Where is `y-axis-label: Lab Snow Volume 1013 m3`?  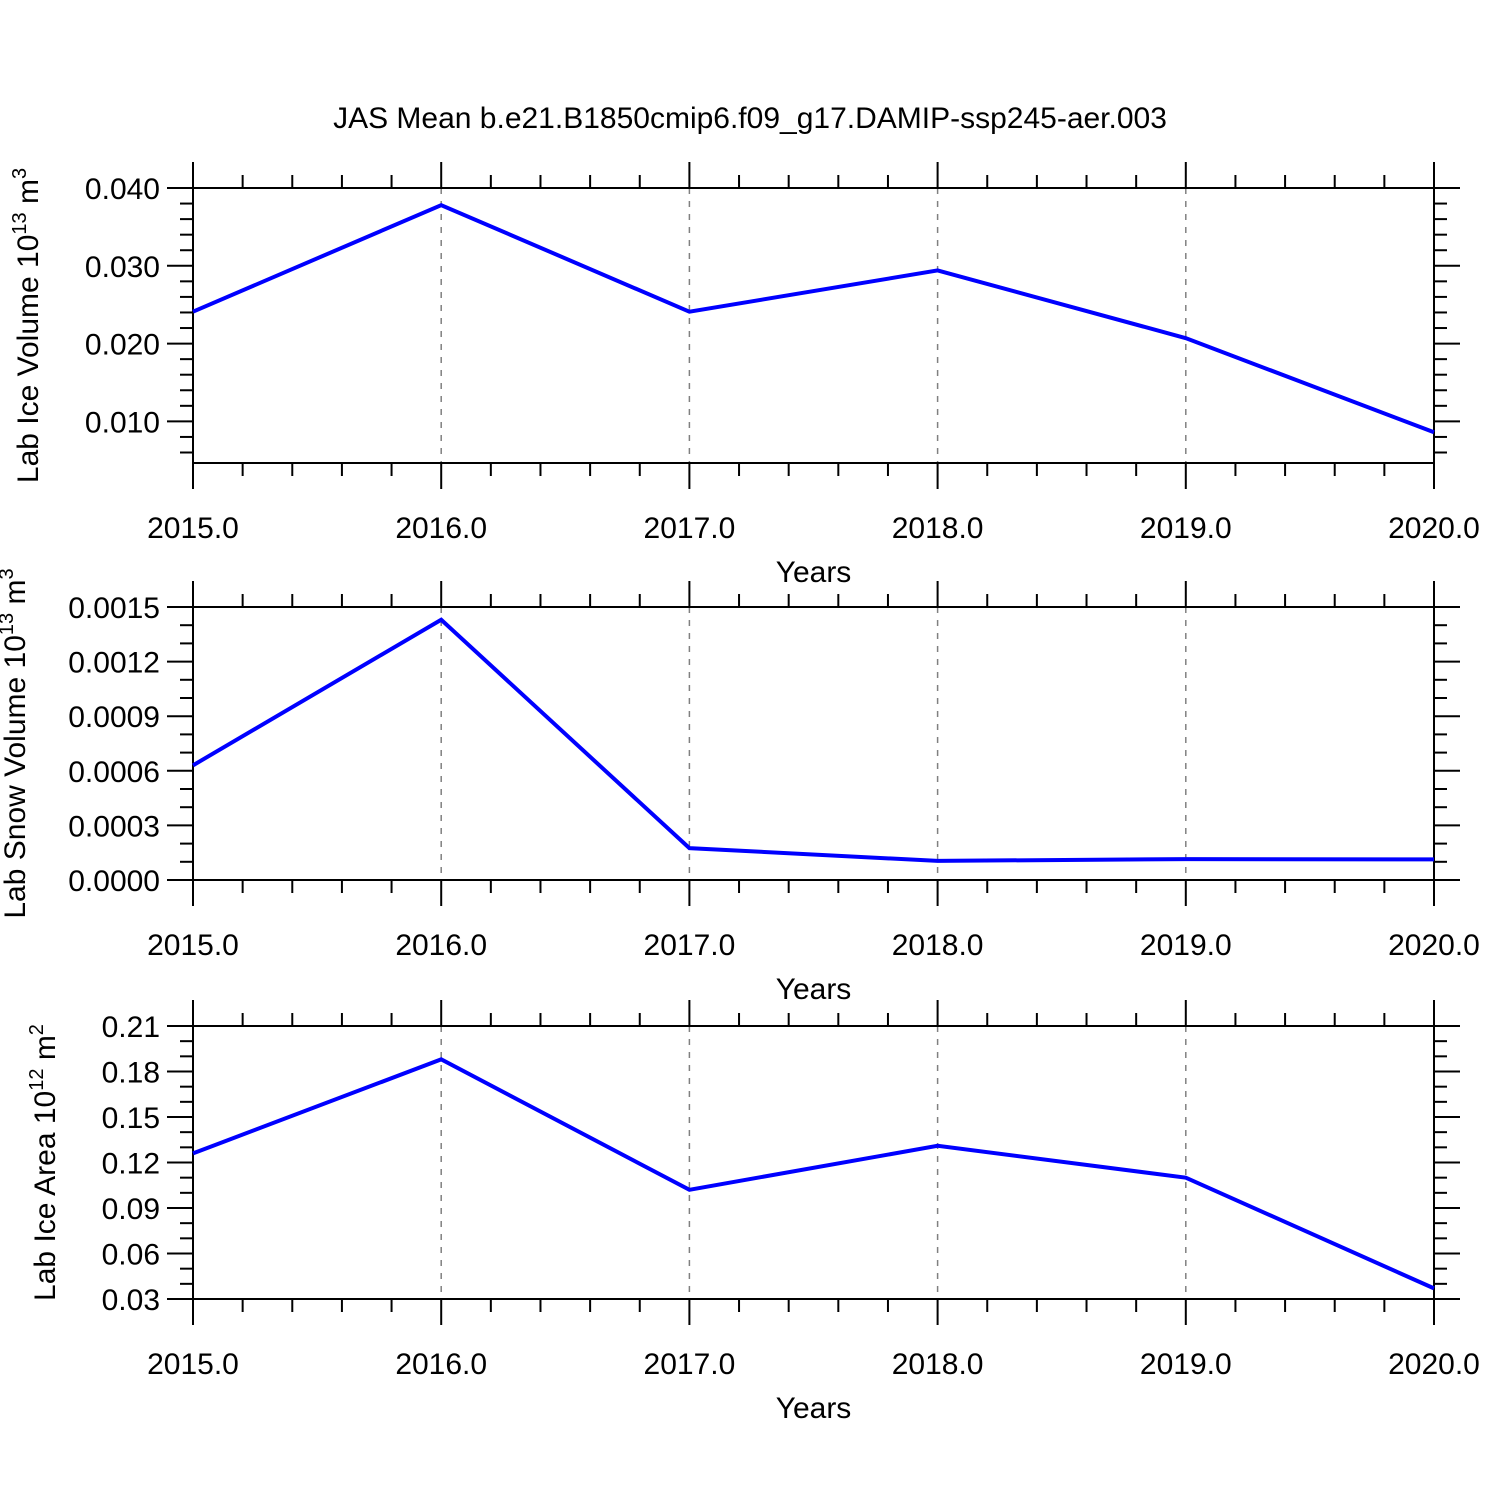
y-axis-label: Lab Snow Volume 1013 m3 is located at coordinates (16, 743).